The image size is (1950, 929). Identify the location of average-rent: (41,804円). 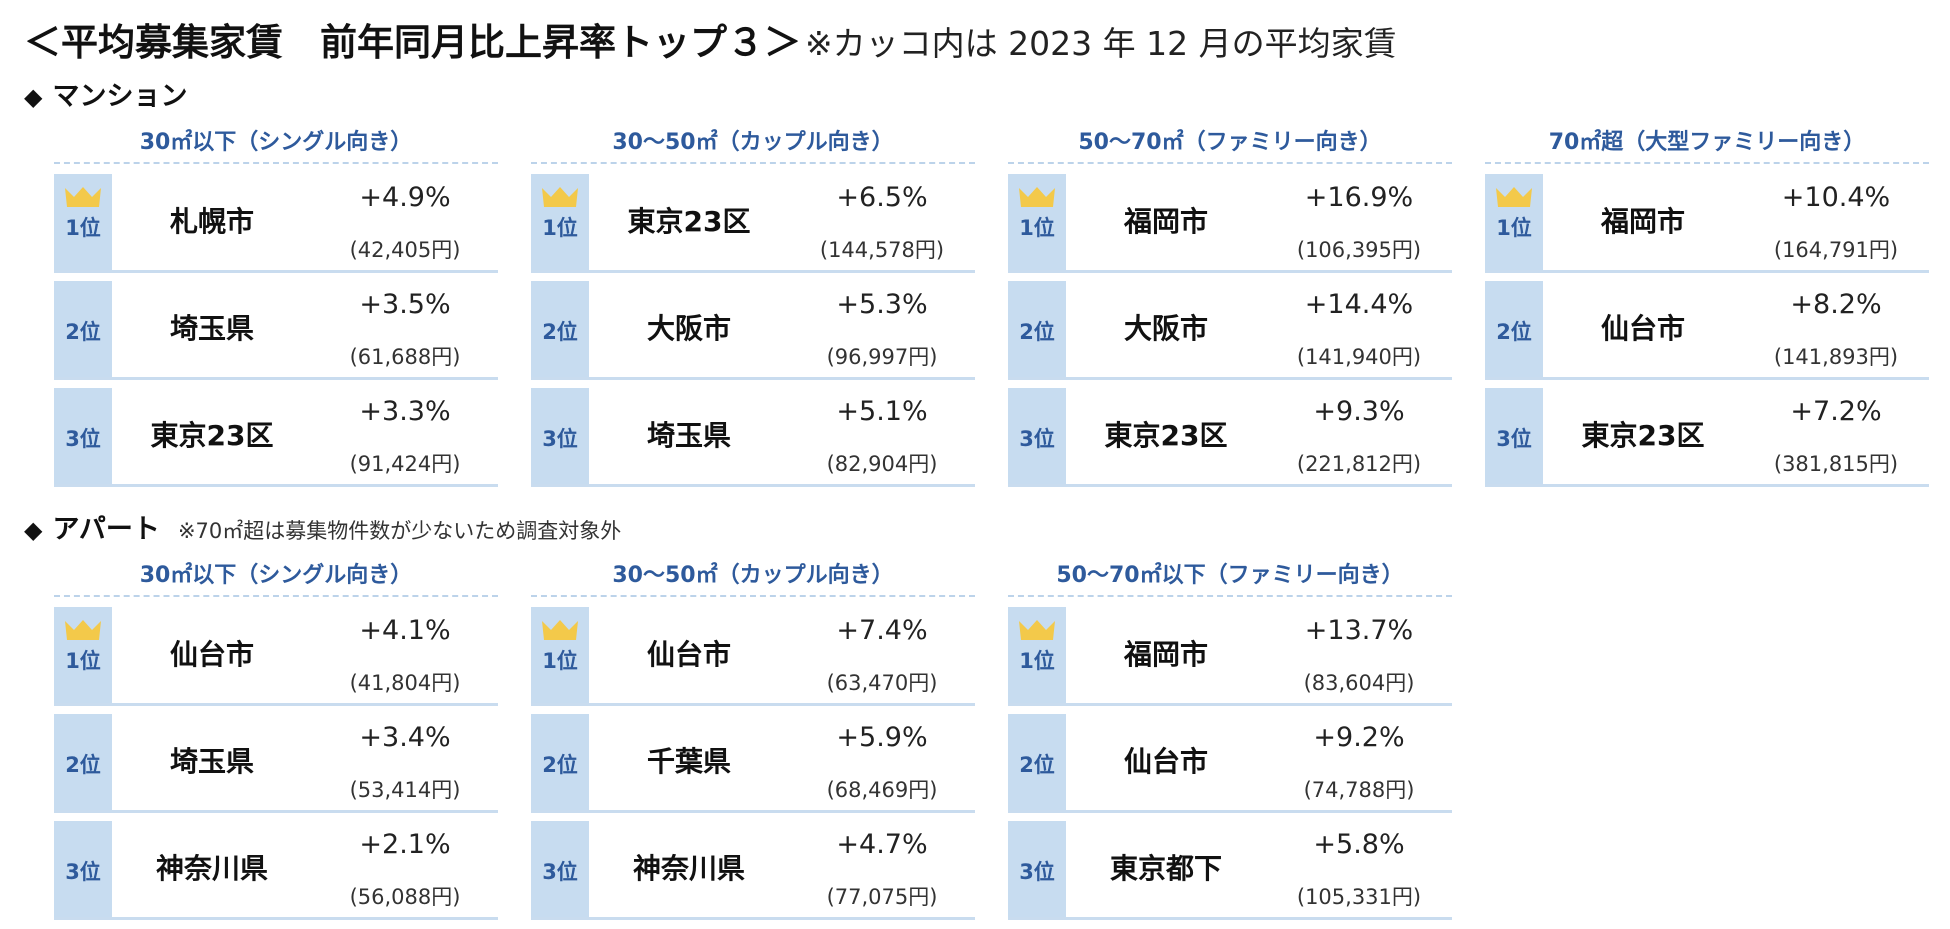
(405, 683).